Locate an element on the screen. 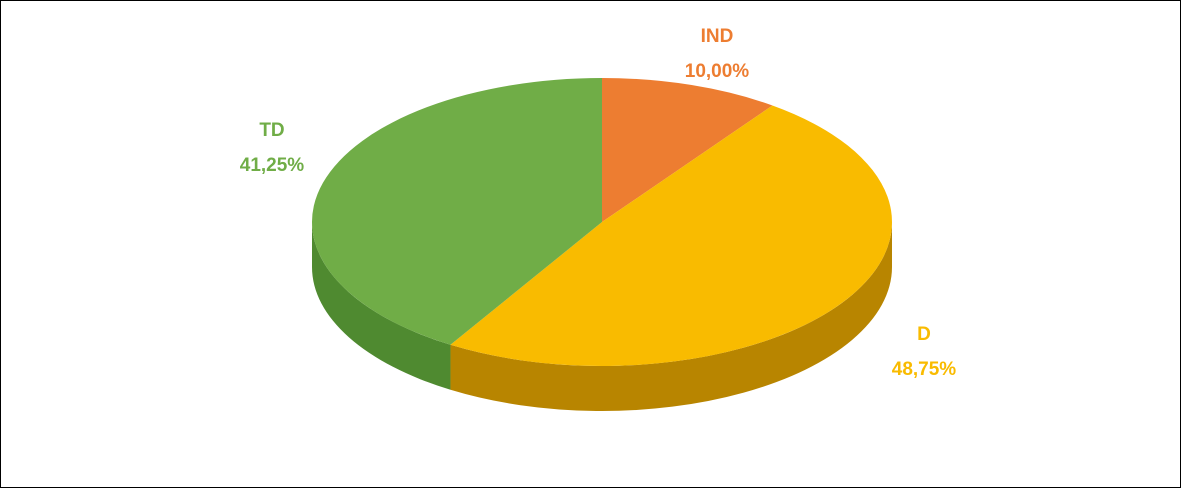 This screenshot has width=1182, height=489. value-label: 10,00% is located at coordinates (717, 71).